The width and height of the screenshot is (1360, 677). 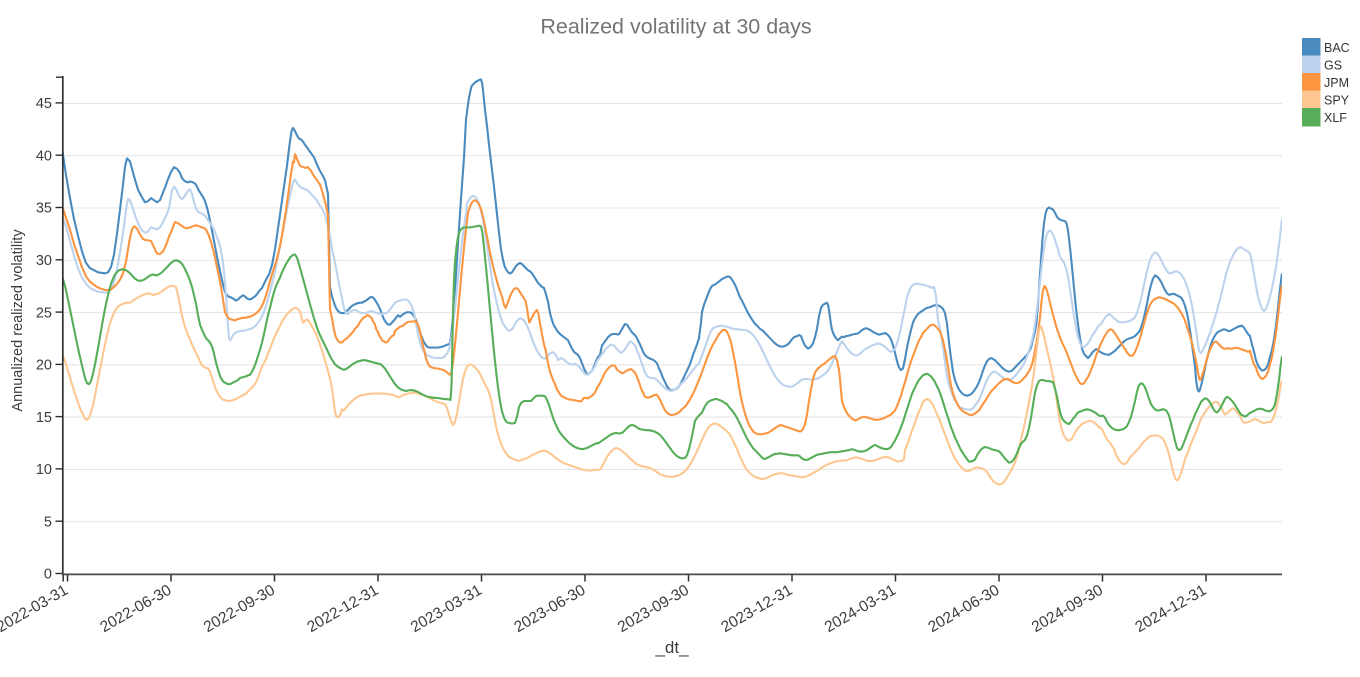 What do you see at coordinates (18, 320) in the screenshot?
I see `svg-text: Annualized realized volatility` at bounding box center [18, 320].